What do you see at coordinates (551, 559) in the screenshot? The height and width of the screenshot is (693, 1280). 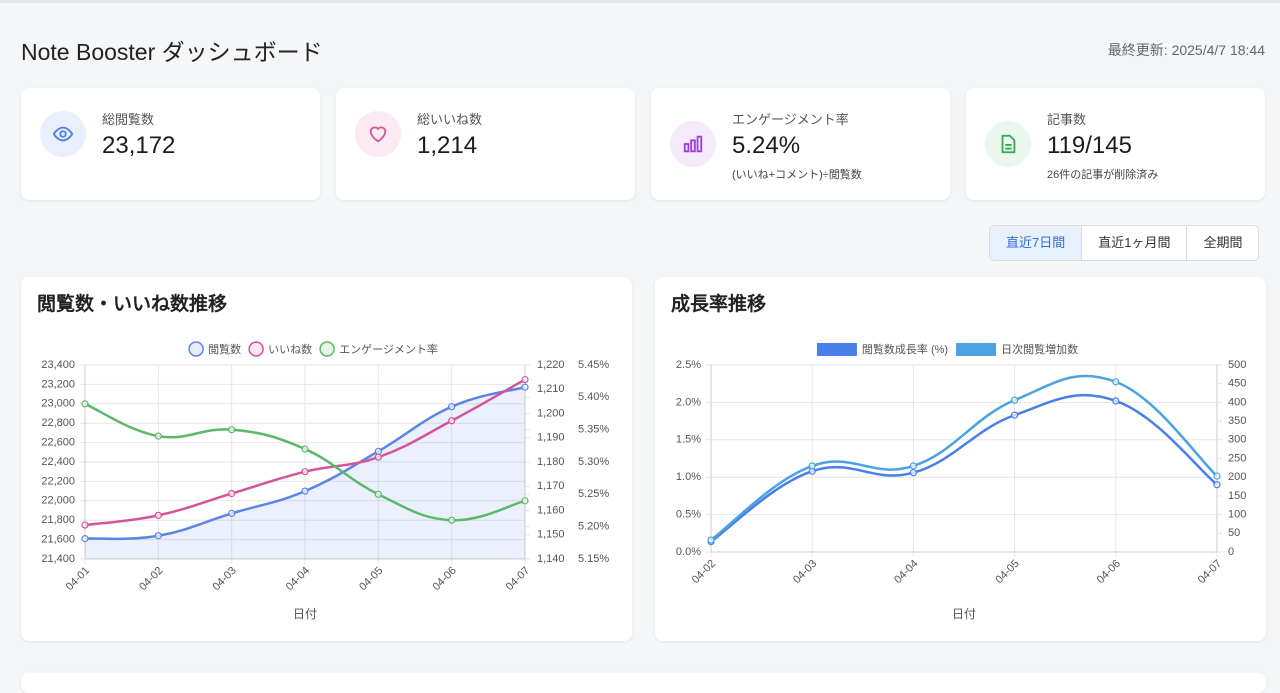 I see `y2-tick-label: 1,140` at bounding box center [551, 559].